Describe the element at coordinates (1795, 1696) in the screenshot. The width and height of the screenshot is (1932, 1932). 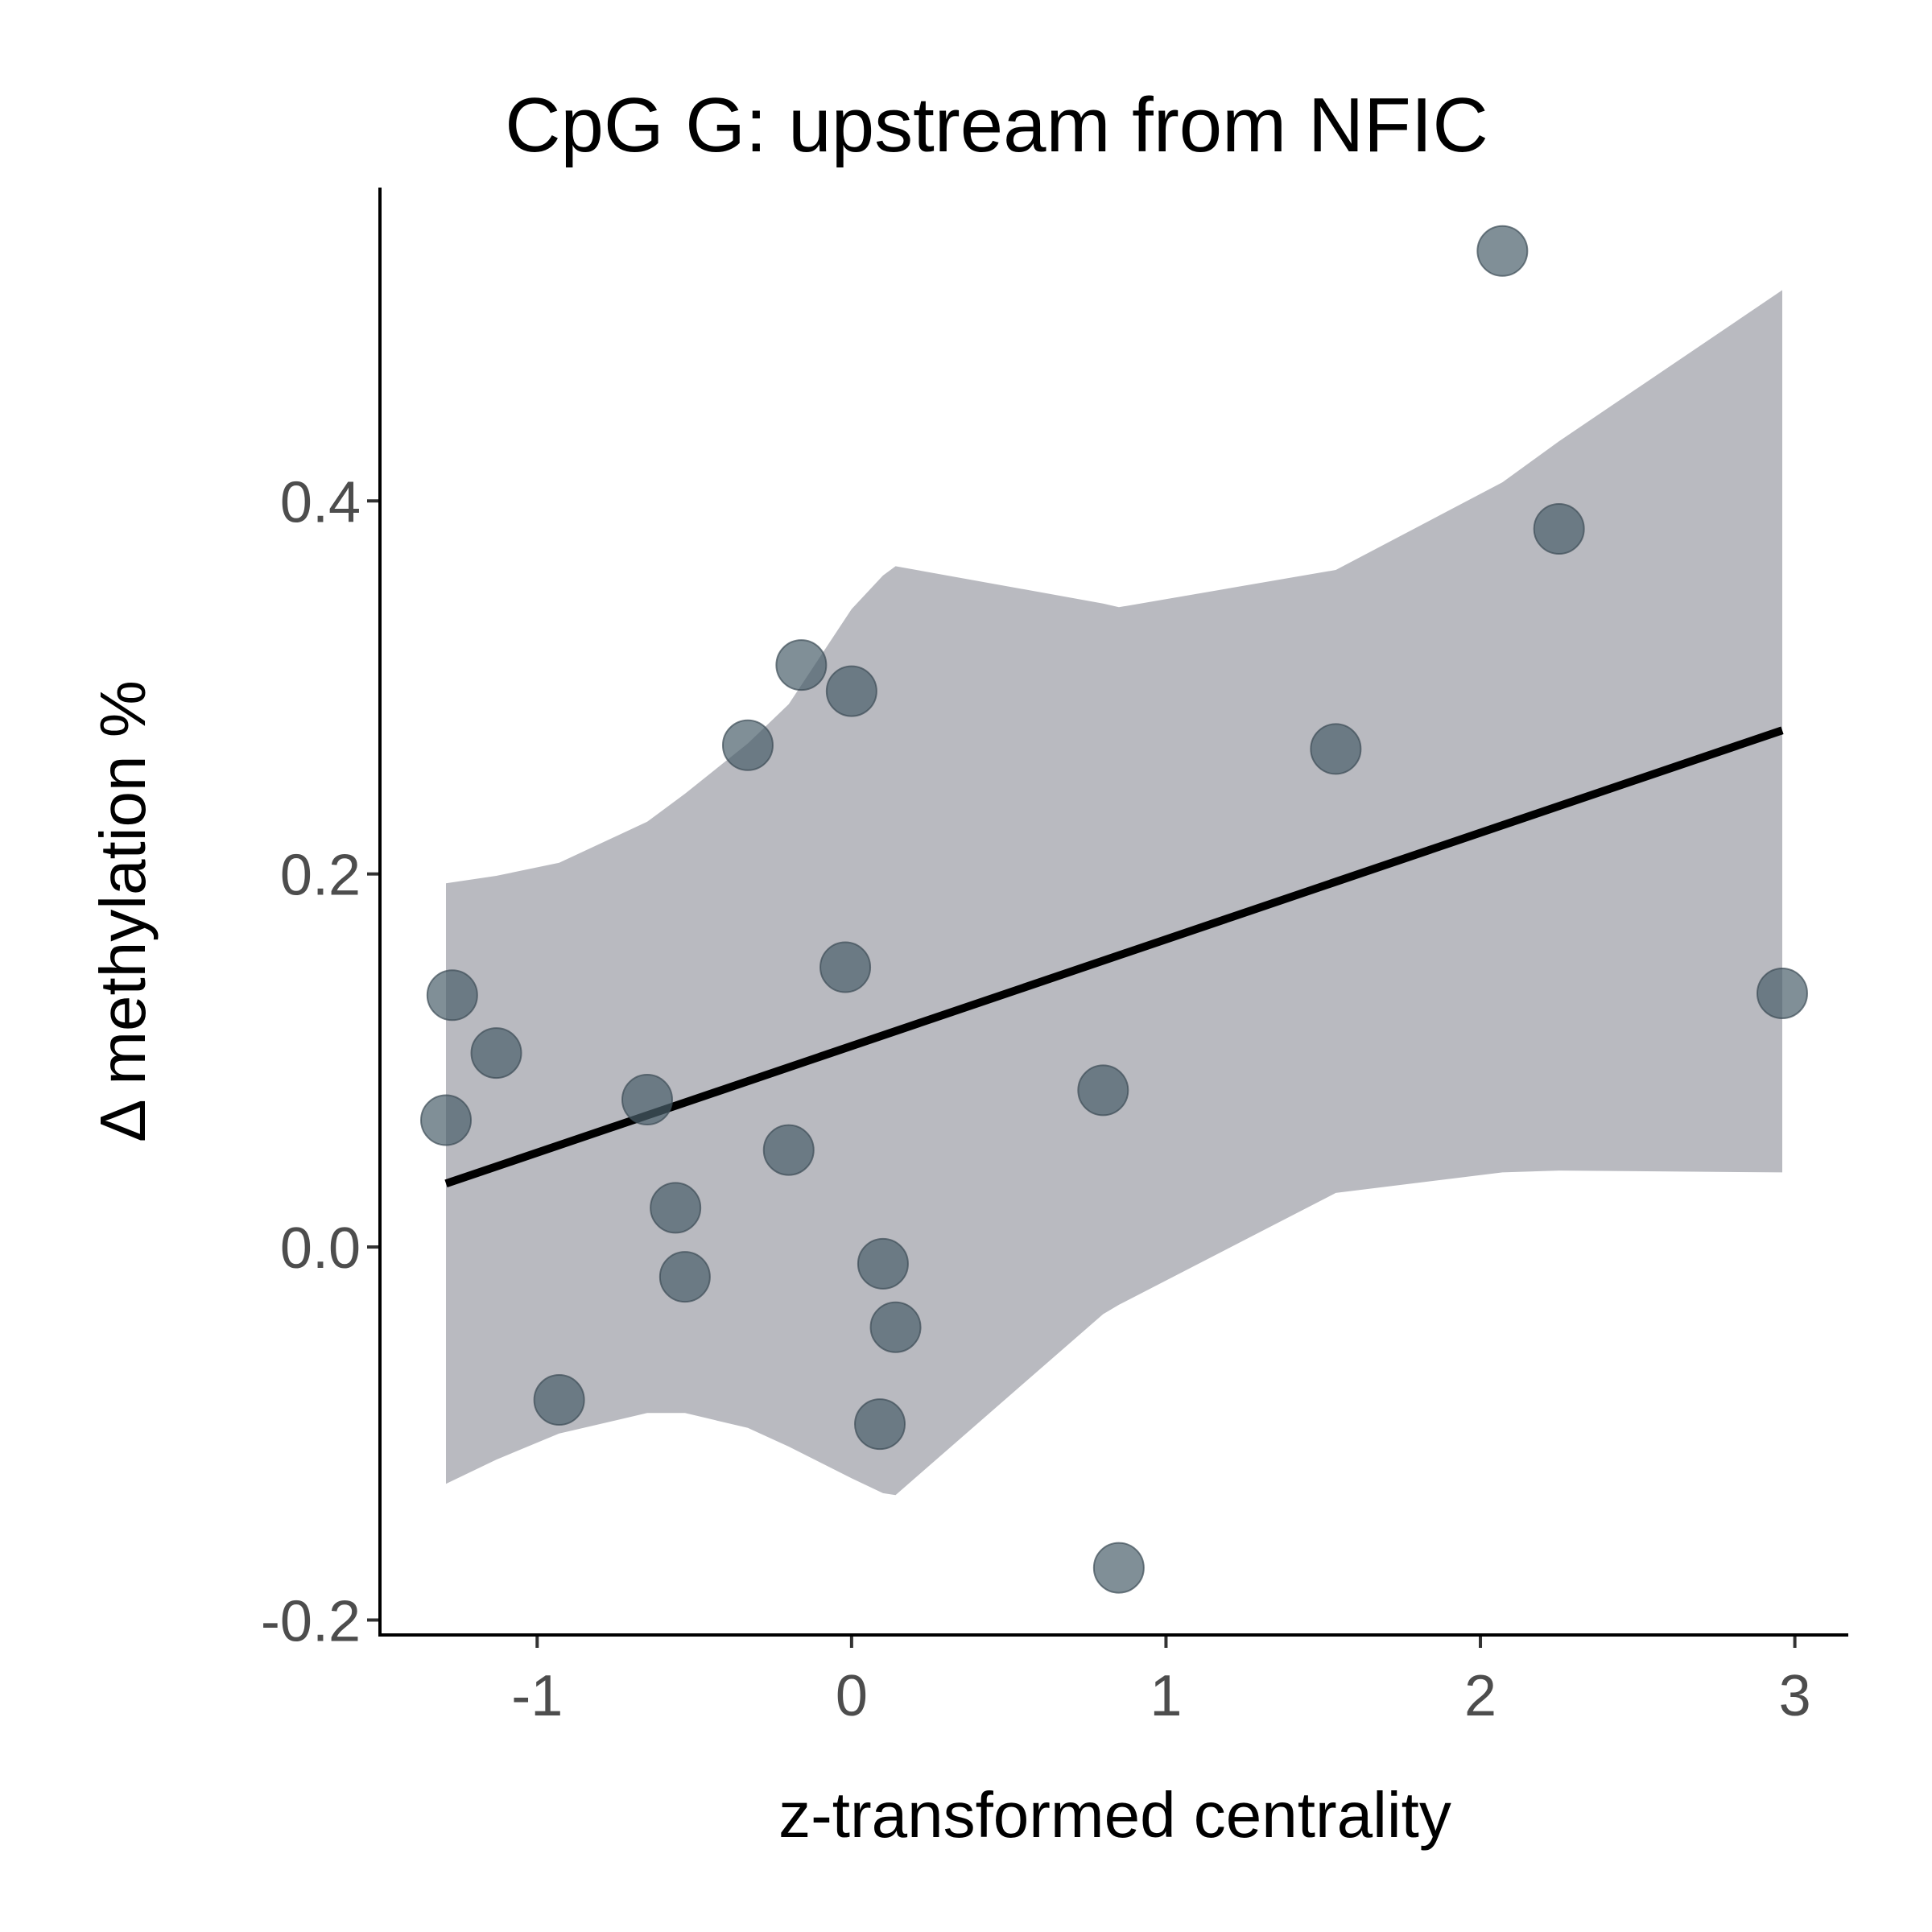
I see `x-tick-label: 3` at that location.